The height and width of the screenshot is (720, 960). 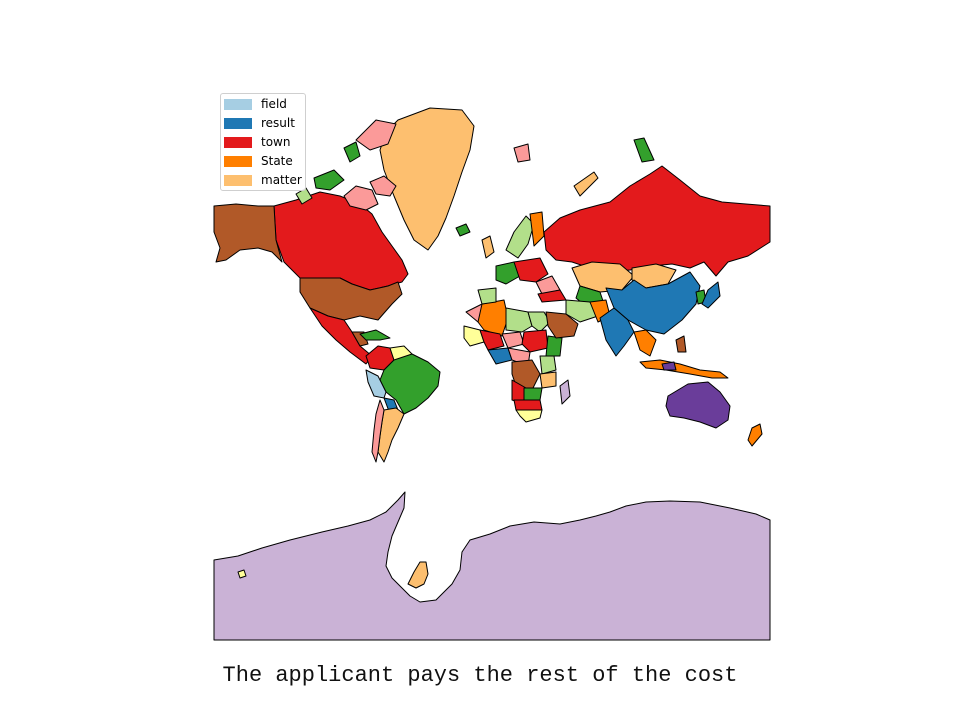 I want to click on region-iceland, so click(x=463, y=230).